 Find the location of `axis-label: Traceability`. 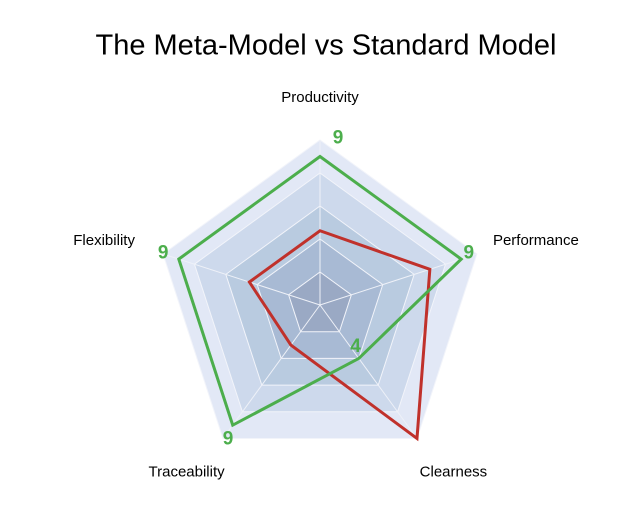

axis-label: Traceability is located at coordinates (187, 471).